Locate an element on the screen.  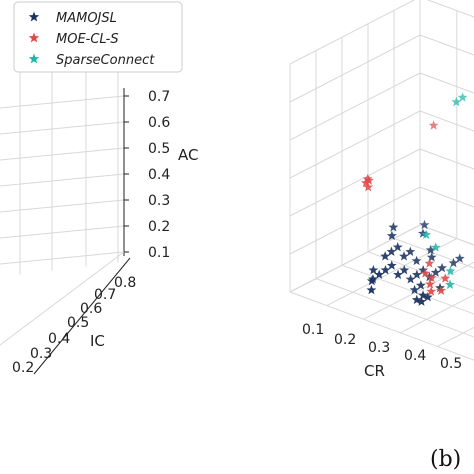
series-moe-cl-s is located at coordinates (405, 208).